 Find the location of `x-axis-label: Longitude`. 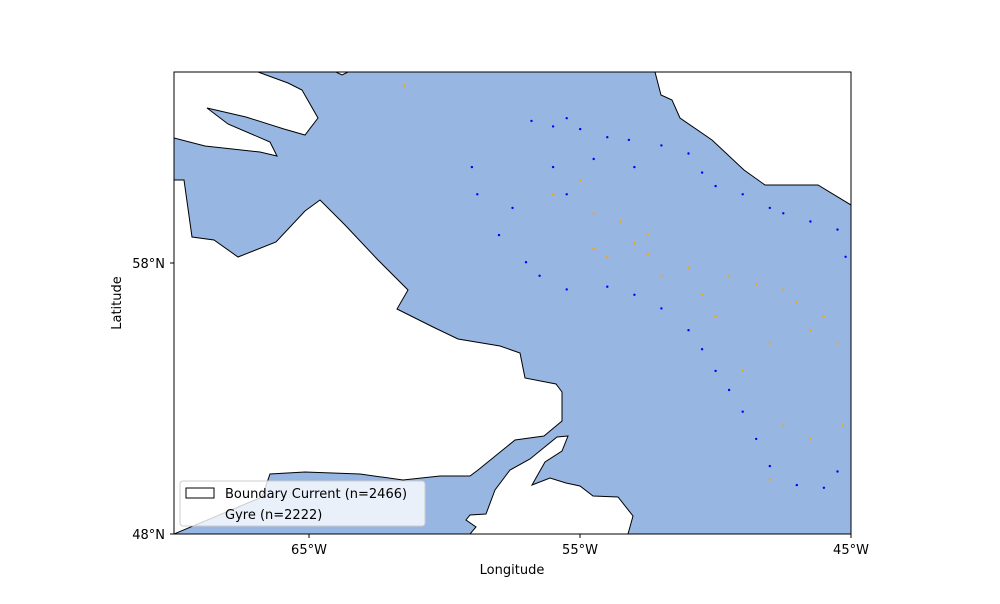

x-axis-label: Longitude is located at coordinates (512, 570).